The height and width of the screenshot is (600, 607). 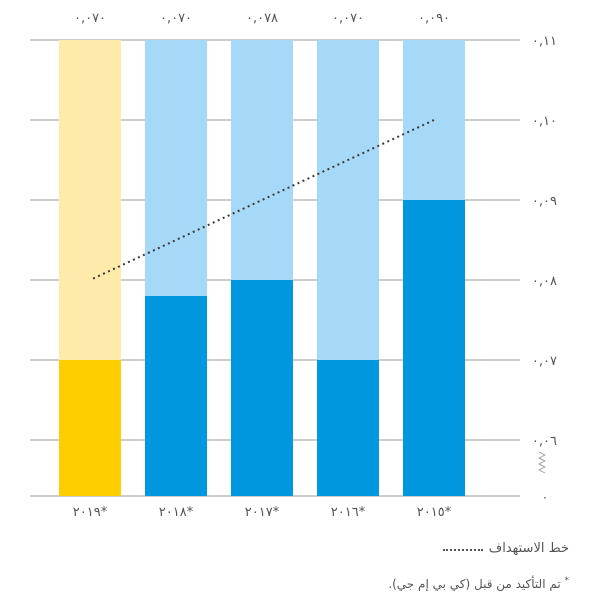 What do you see at coordinates (544, 281) in the screenshot?
I see `y-tick-label: ٠,٠٨` at bounding box center [544, 281].